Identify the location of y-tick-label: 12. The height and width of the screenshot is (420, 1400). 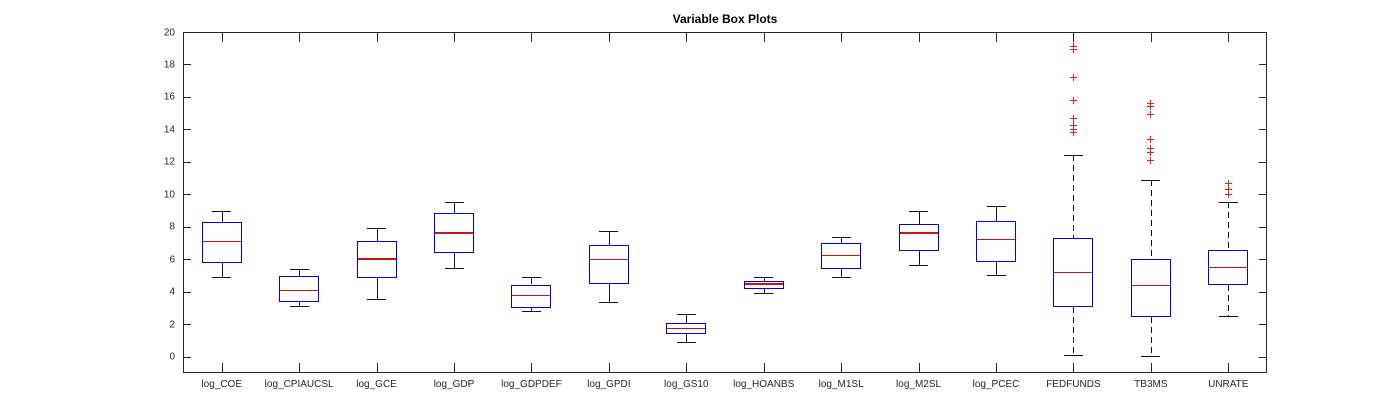
(169, 162).